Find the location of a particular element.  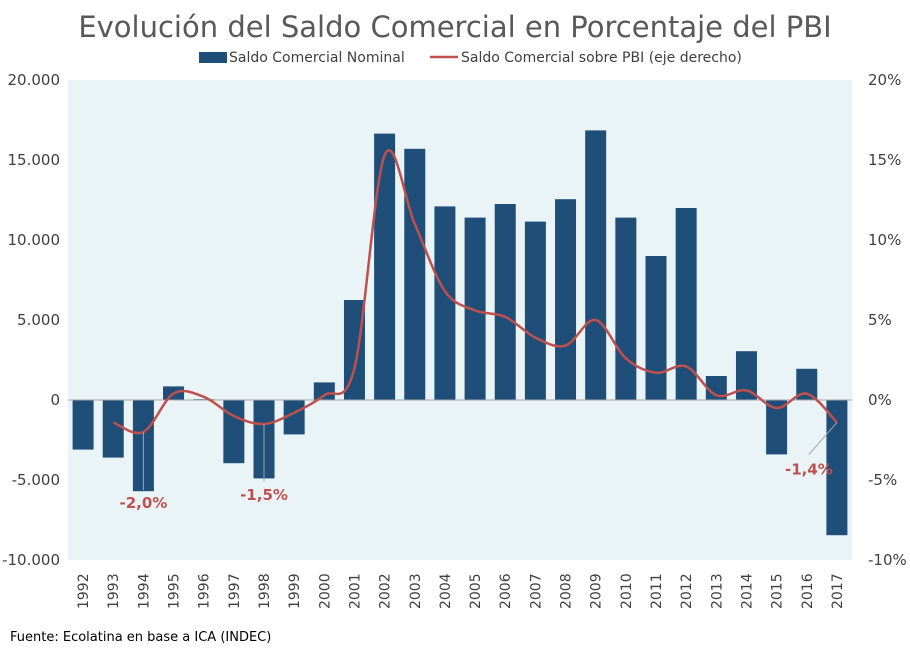

left-tick-label: 10.000 is located at coordinates (34, 240).